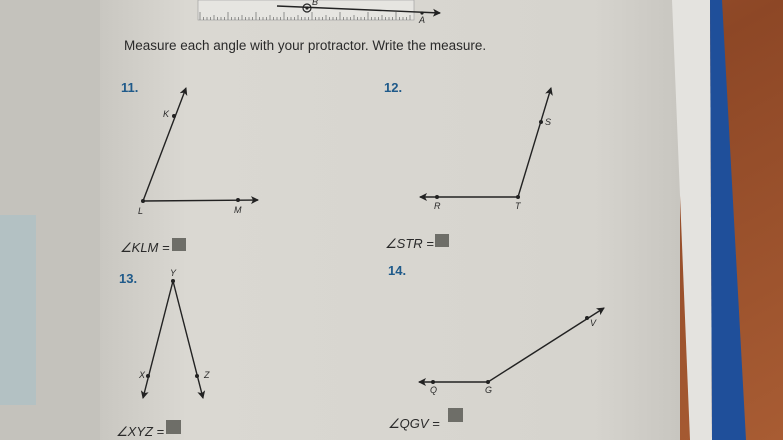 The image size is (783, 440). What do you see at coordinates (128, 278) in the screenshot?
I see `problem-number: 13.` at bounding box center [128, 278].